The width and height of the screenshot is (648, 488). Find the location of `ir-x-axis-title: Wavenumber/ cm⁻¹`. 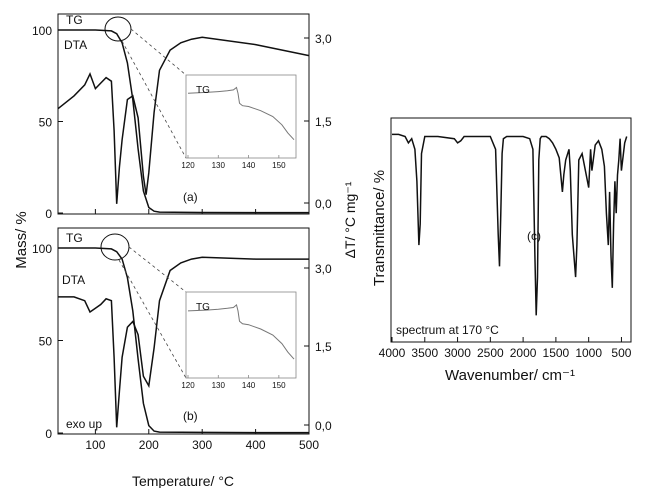

ir-x-axis-title: Wavenumber/ cm⁻¹ is located at coordinates (510, 375).